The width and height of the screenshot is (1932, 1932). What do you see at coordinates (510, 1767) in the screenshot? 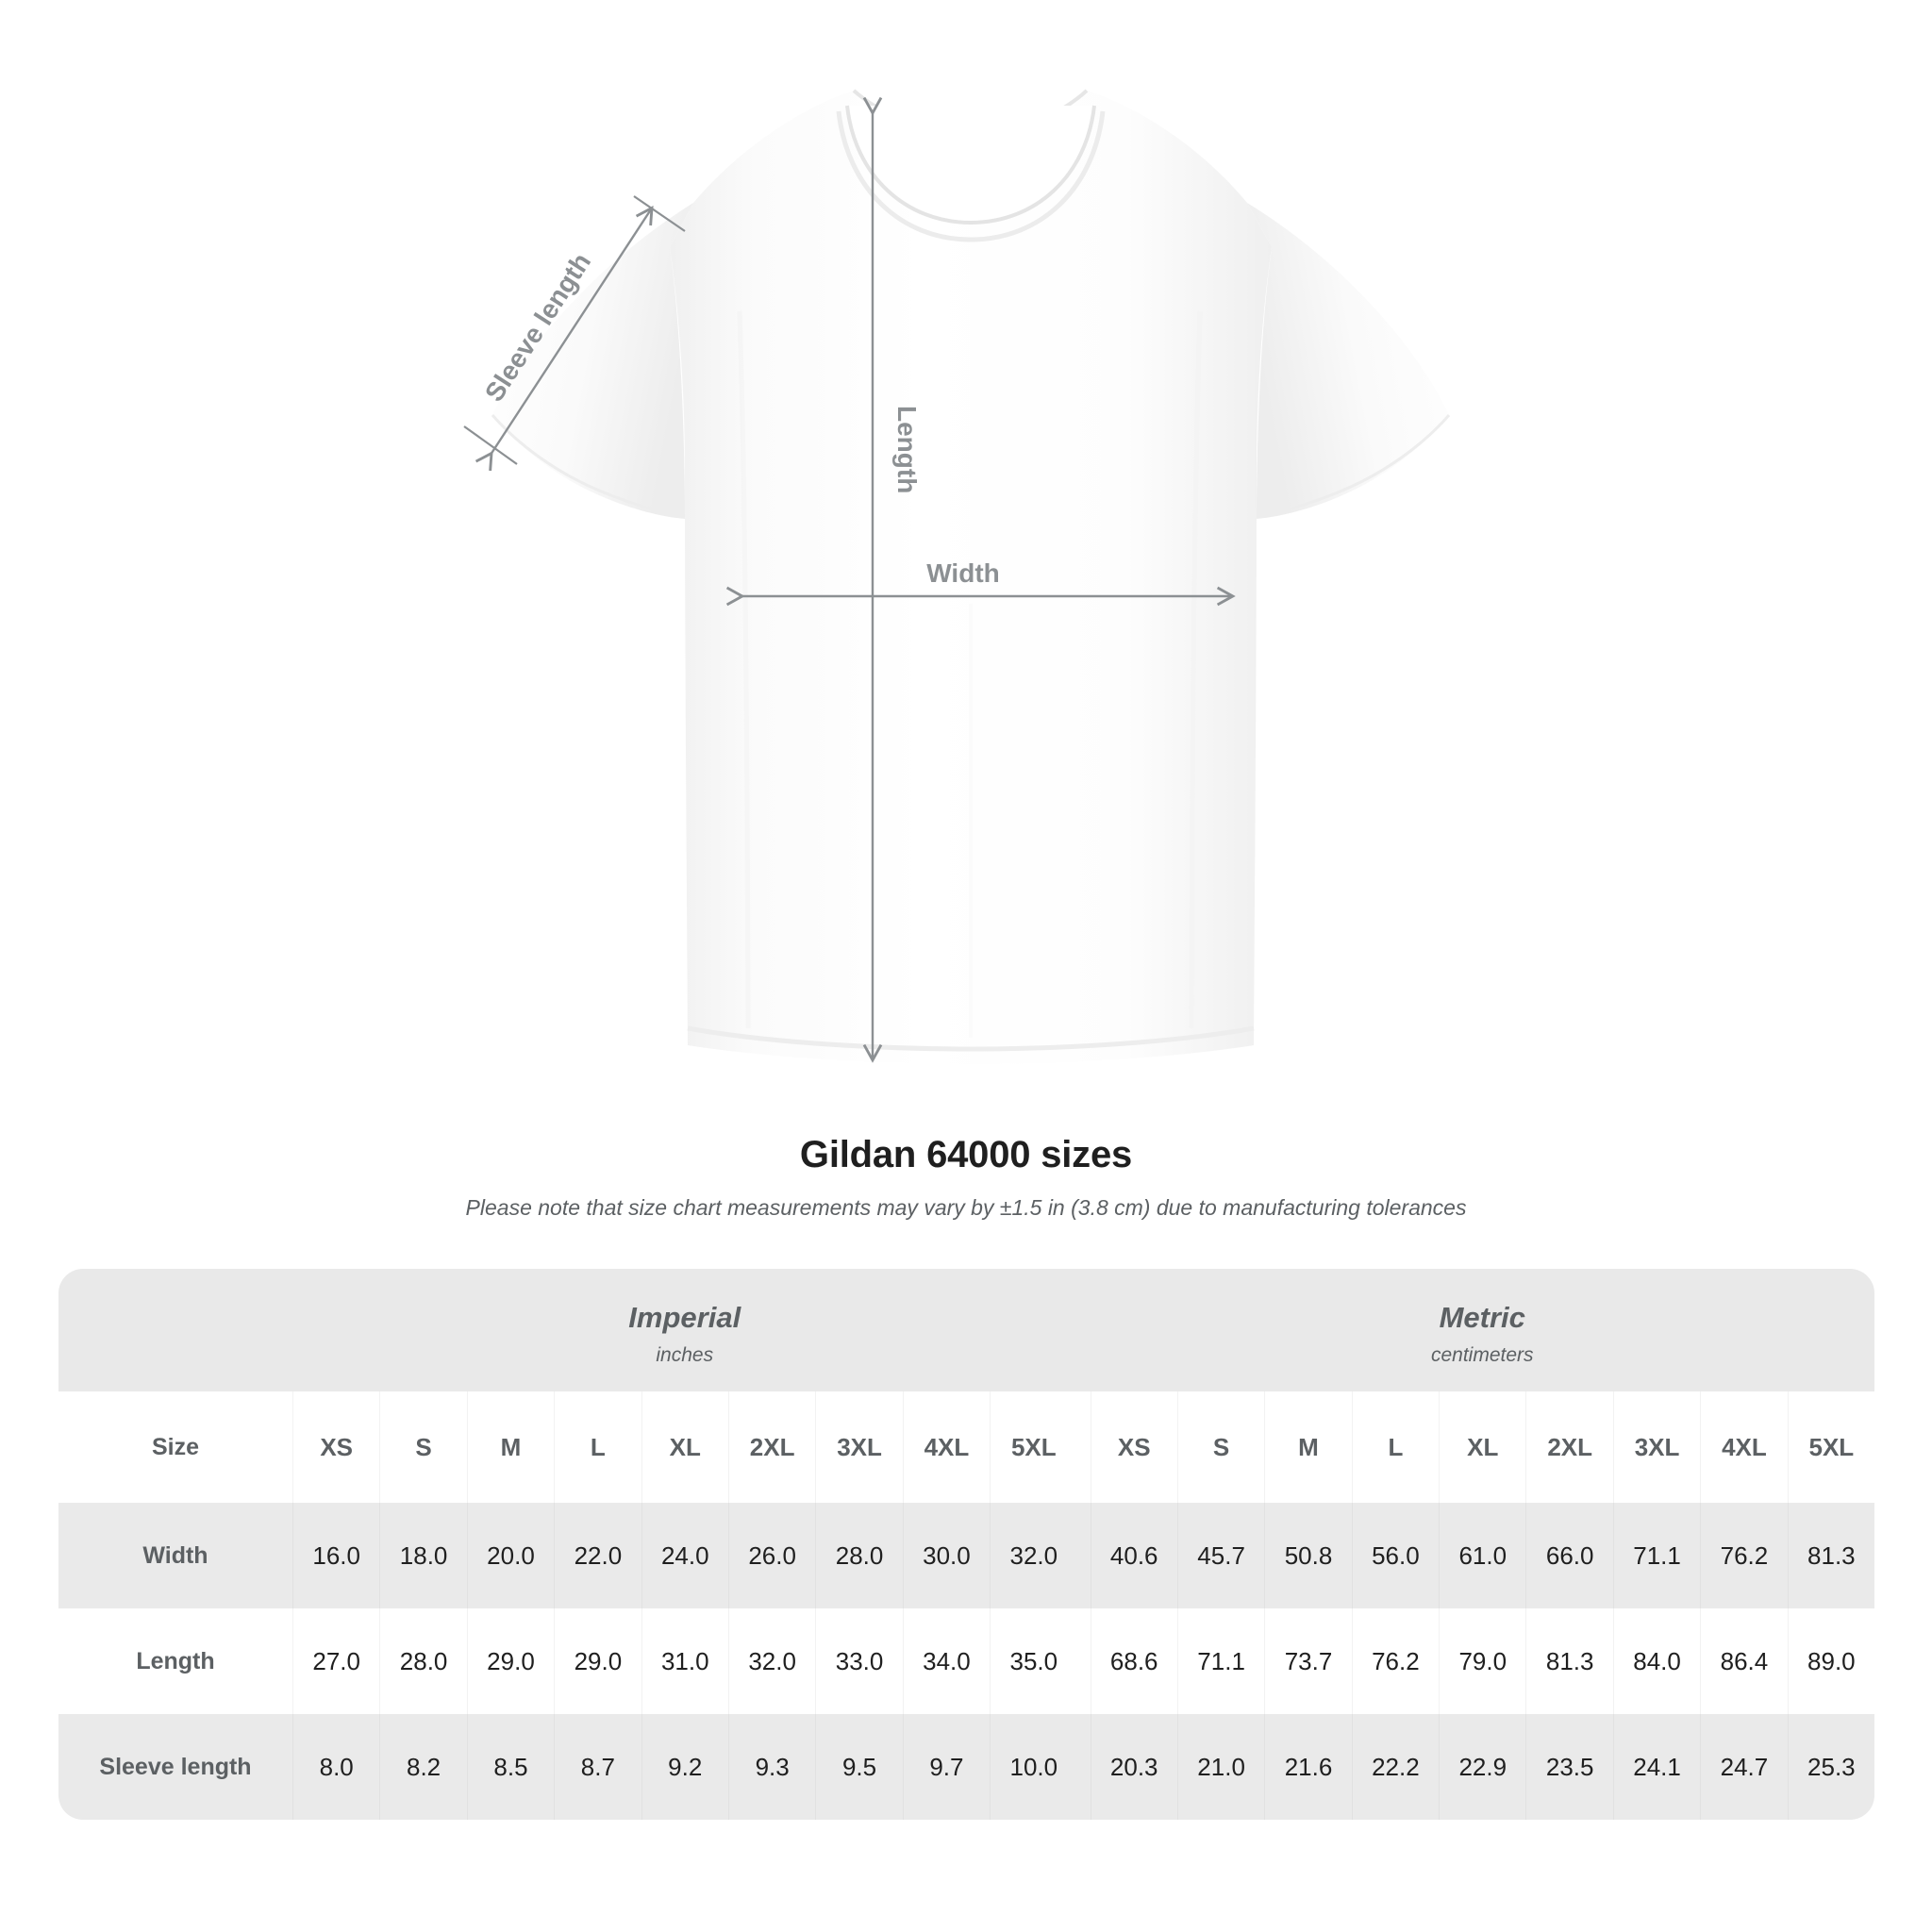
I see `cell-imperial-sleeve-length-m: 8.5` at bounding box center [510, 1767].